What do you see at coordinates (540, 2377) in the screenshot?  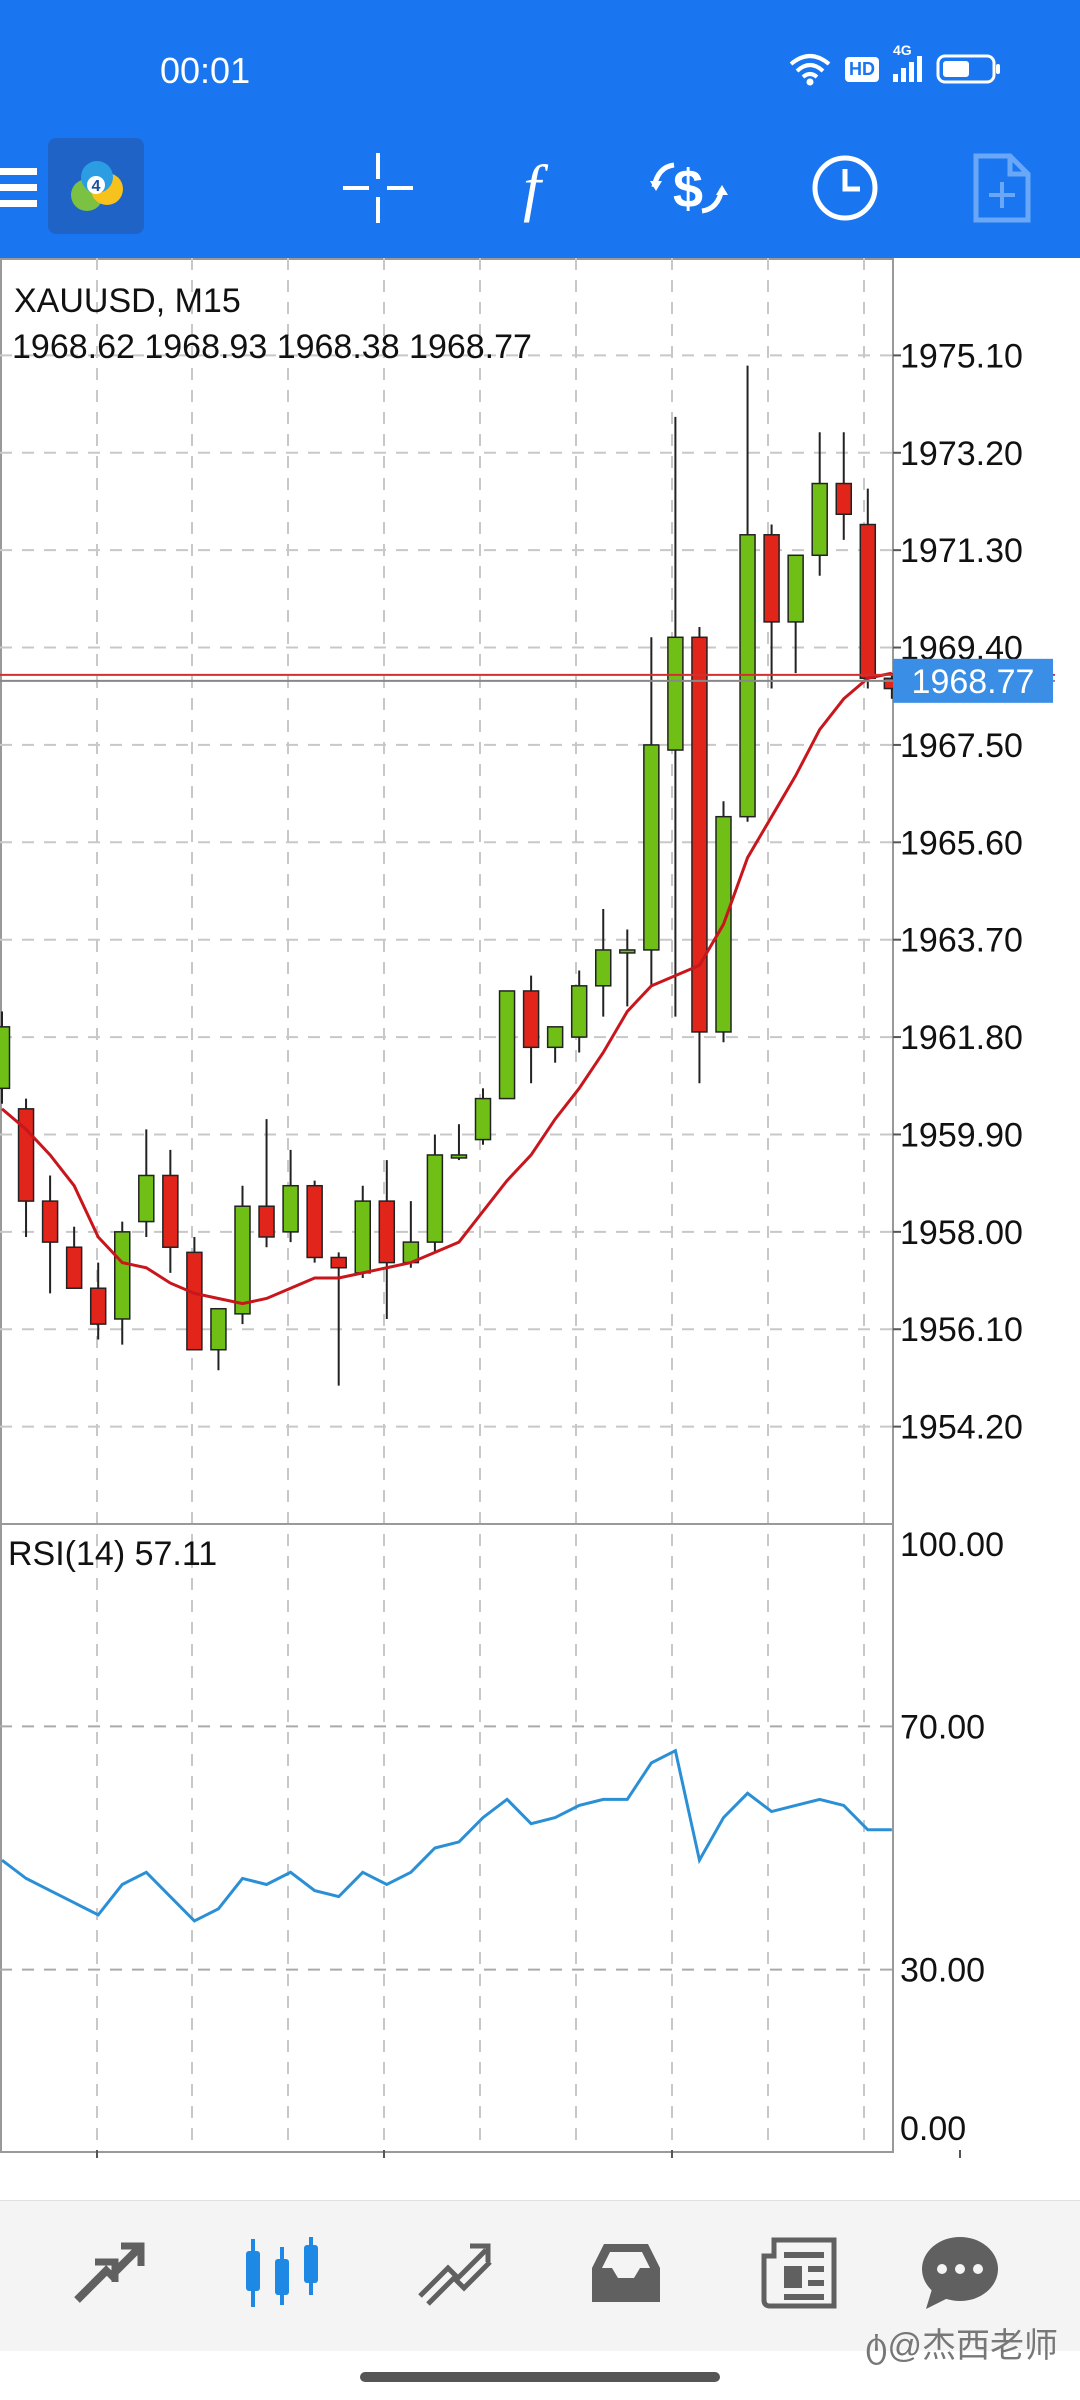 I see `home-indicator` at bounding box center [540, 2377].